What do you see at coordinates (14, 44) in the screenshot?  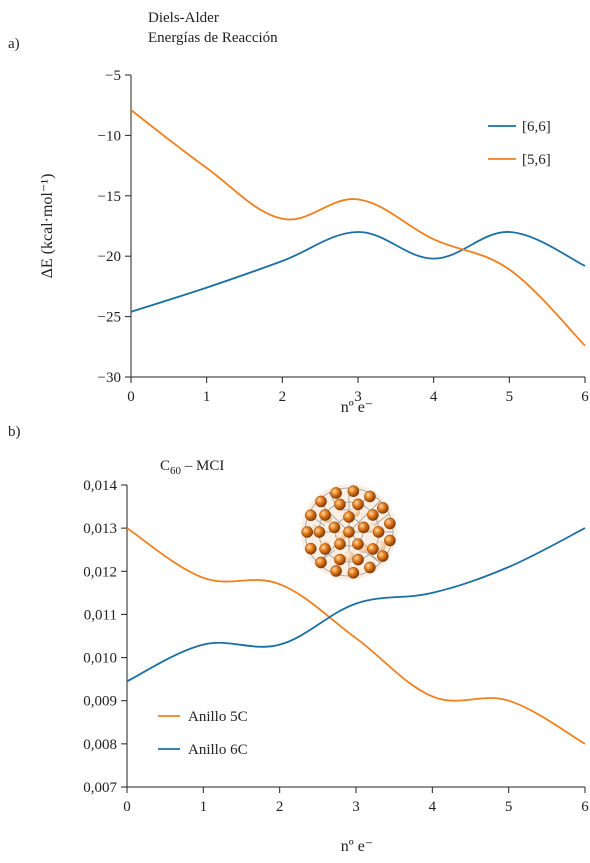 I see `panel-a-label: a)` at bounding box center [14, 44].